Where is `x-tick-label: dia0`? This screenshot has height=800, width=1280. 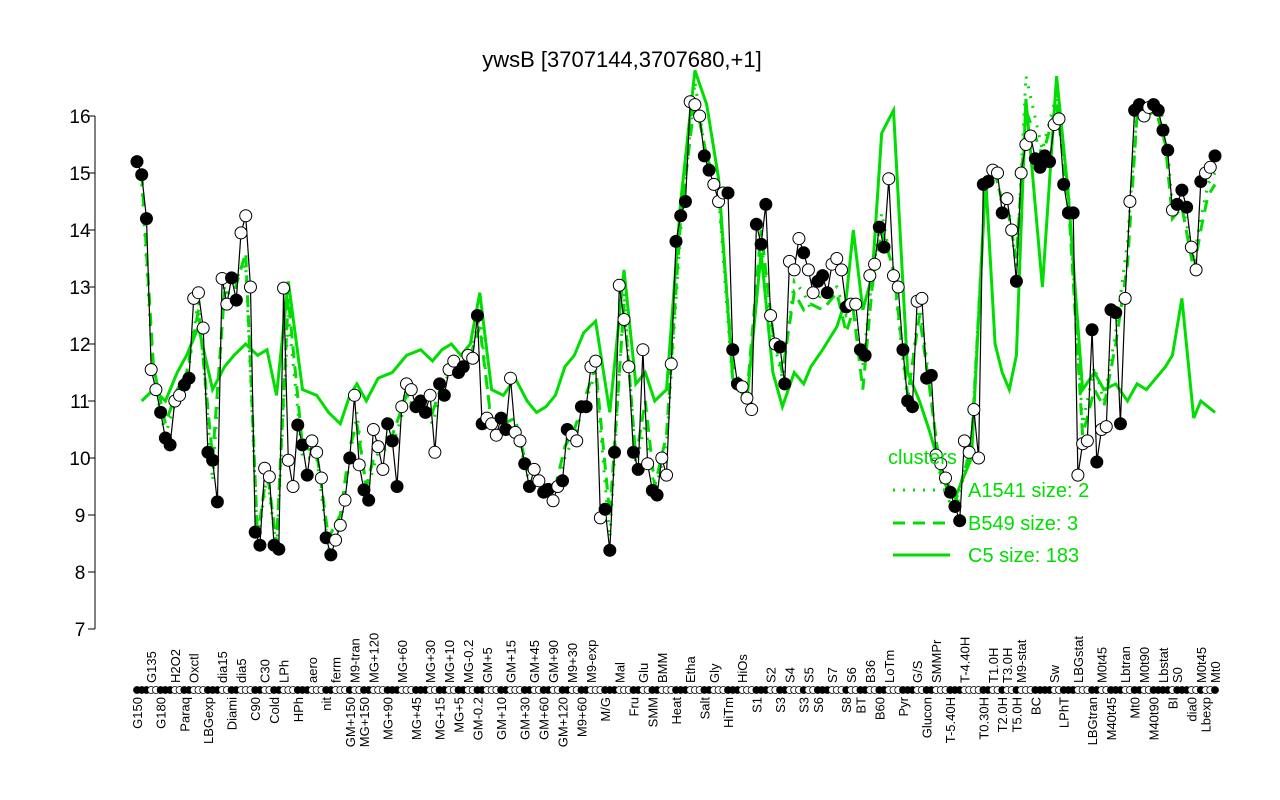
x-tick-label: dia0 is located at coordinates (1191, 709).